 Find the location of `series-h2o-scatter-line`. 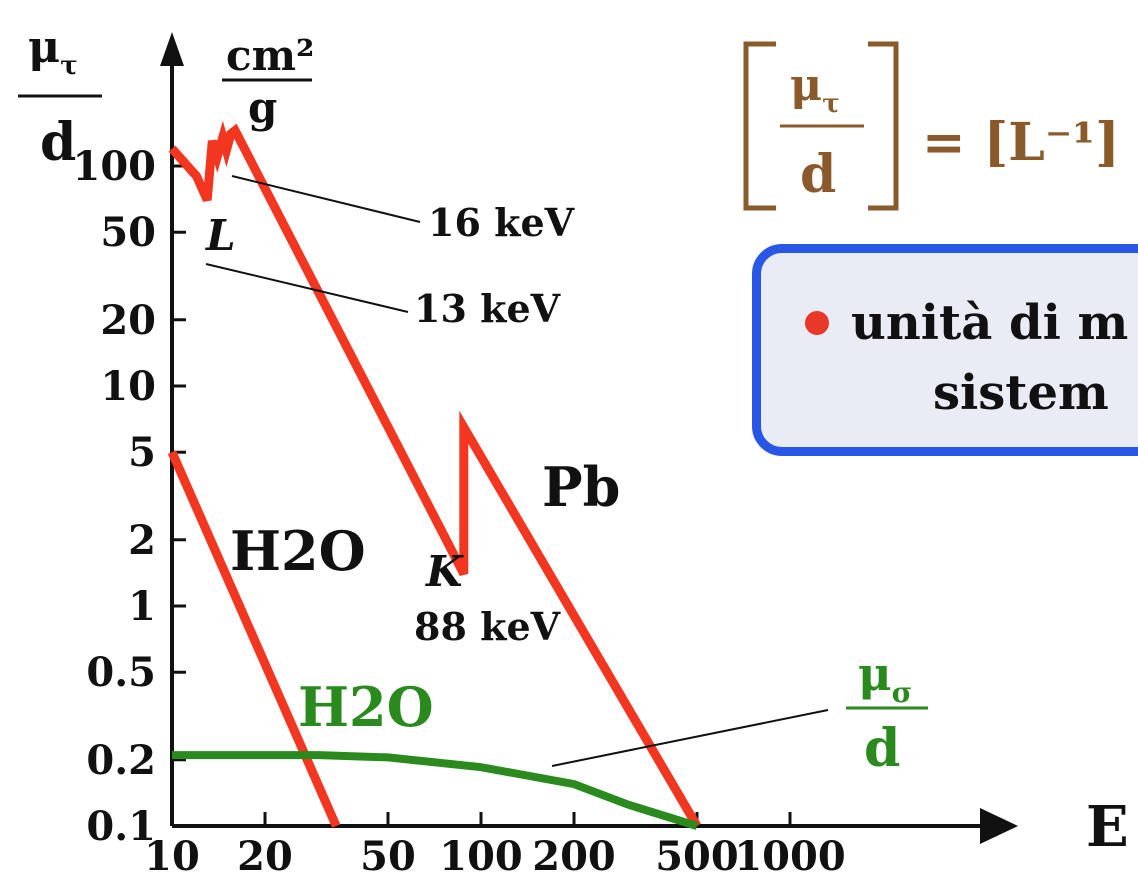

series-h2o-scatter-line is located at coordinates (435, 790).